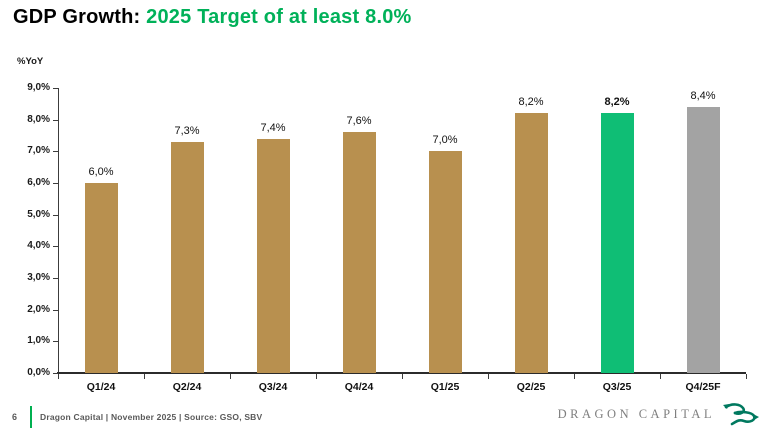 The height and width of the screenshot is (433, 770). Describe the element at coordinates (38, 372) in the screenshot. I see `y-axis-tick-label: 0,0%` at that location.